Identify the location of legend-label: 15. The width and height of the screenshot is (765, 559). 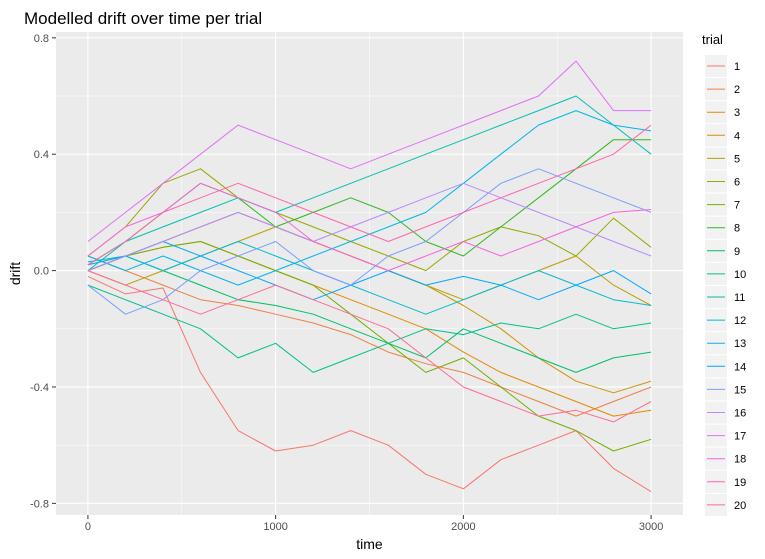
(740, 390).